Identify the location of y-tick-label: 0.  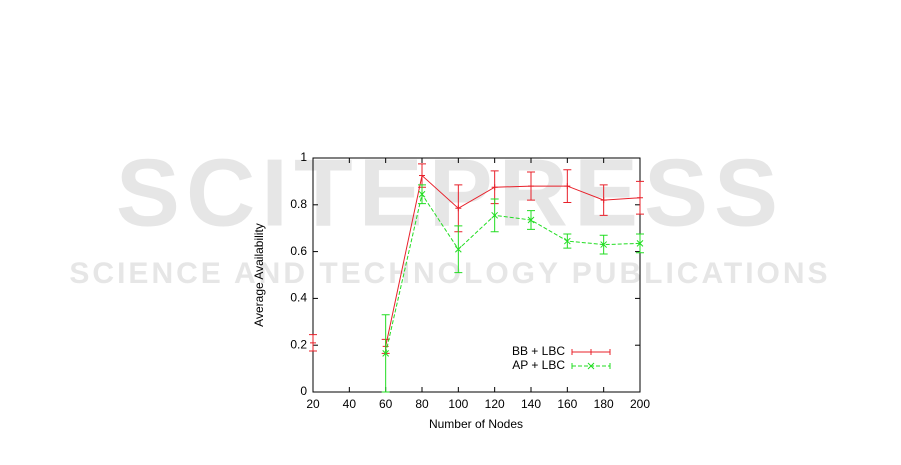
(303, 391).